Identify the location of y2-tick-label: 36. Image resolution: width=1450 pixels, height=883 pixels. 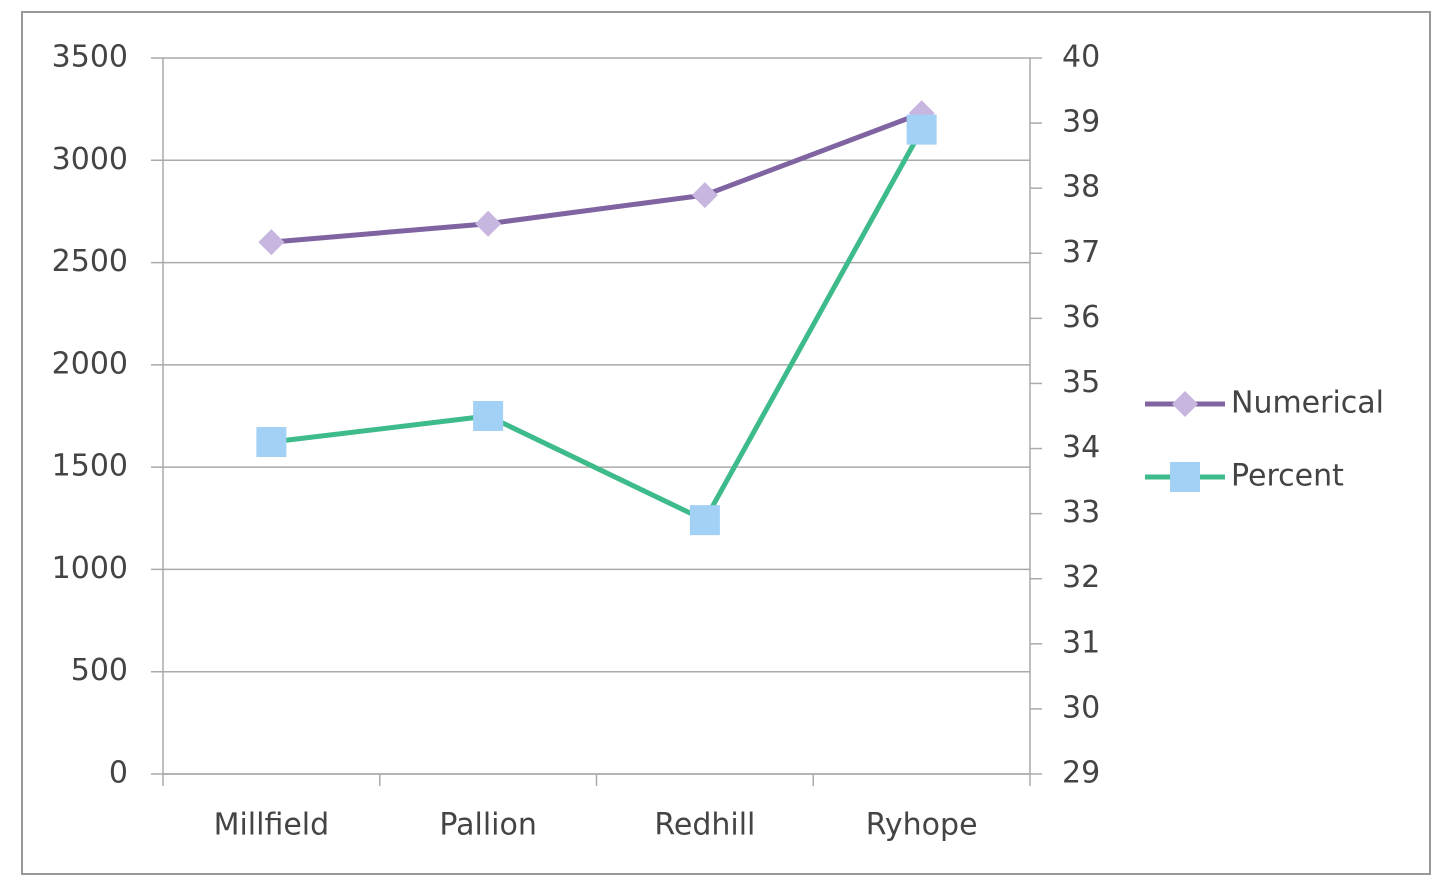
(1081, 317).